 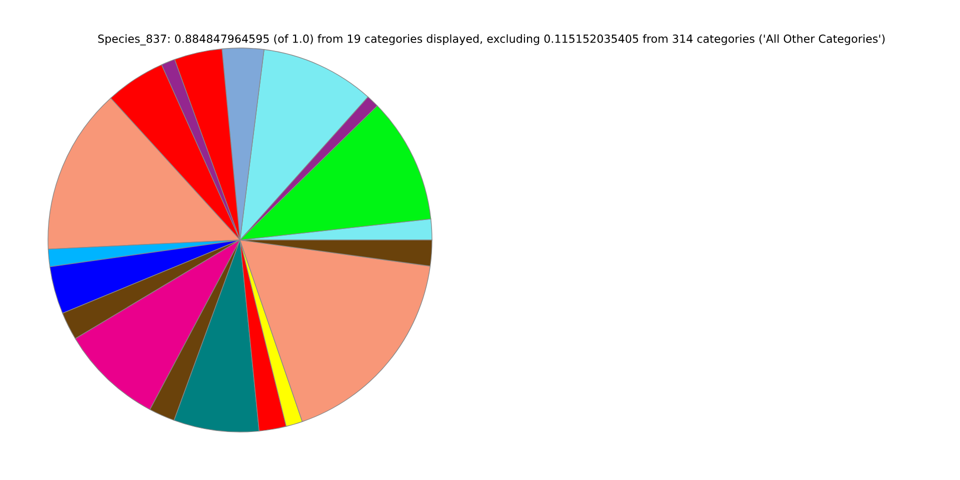 I want to click on text: Species_837: 0.884847964595 (of 1.0) from 19 categories displayed, excluding 0.115152035405 from 314 categories ('All Other Categories'), so click(x=491, y=40).